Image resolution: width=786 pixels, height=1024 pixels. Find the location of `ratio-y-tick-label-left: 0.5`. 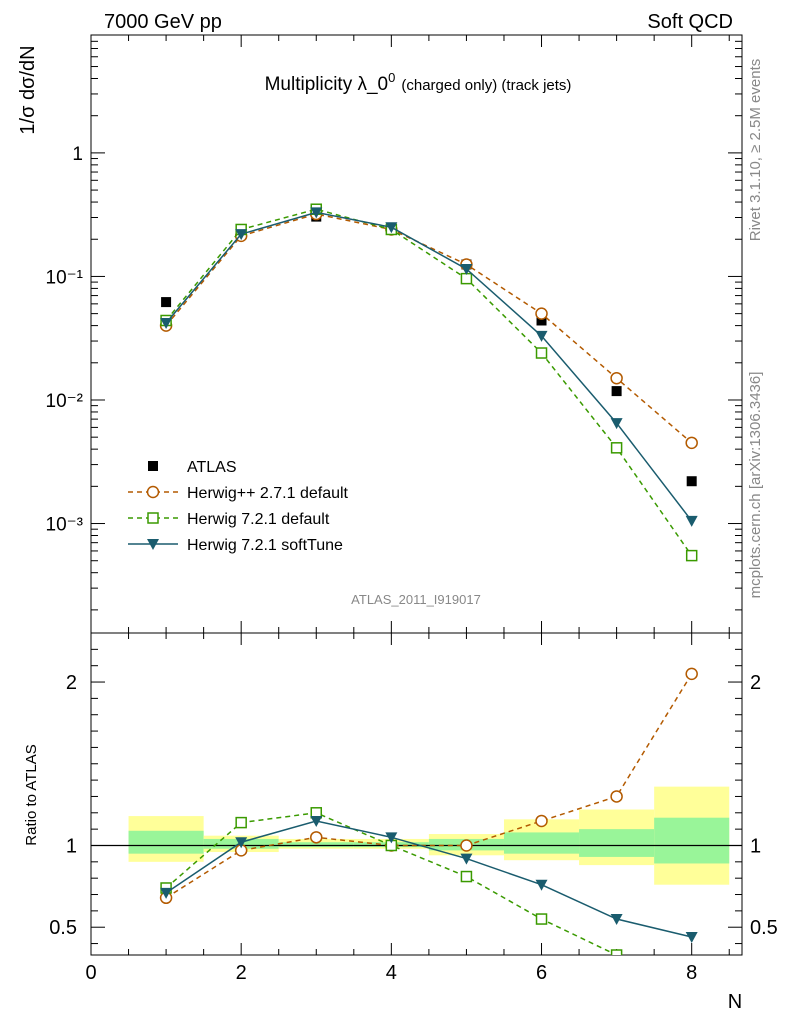

ratio-y-tick-label-left: 0.5 is located at coordinates (63, 928).